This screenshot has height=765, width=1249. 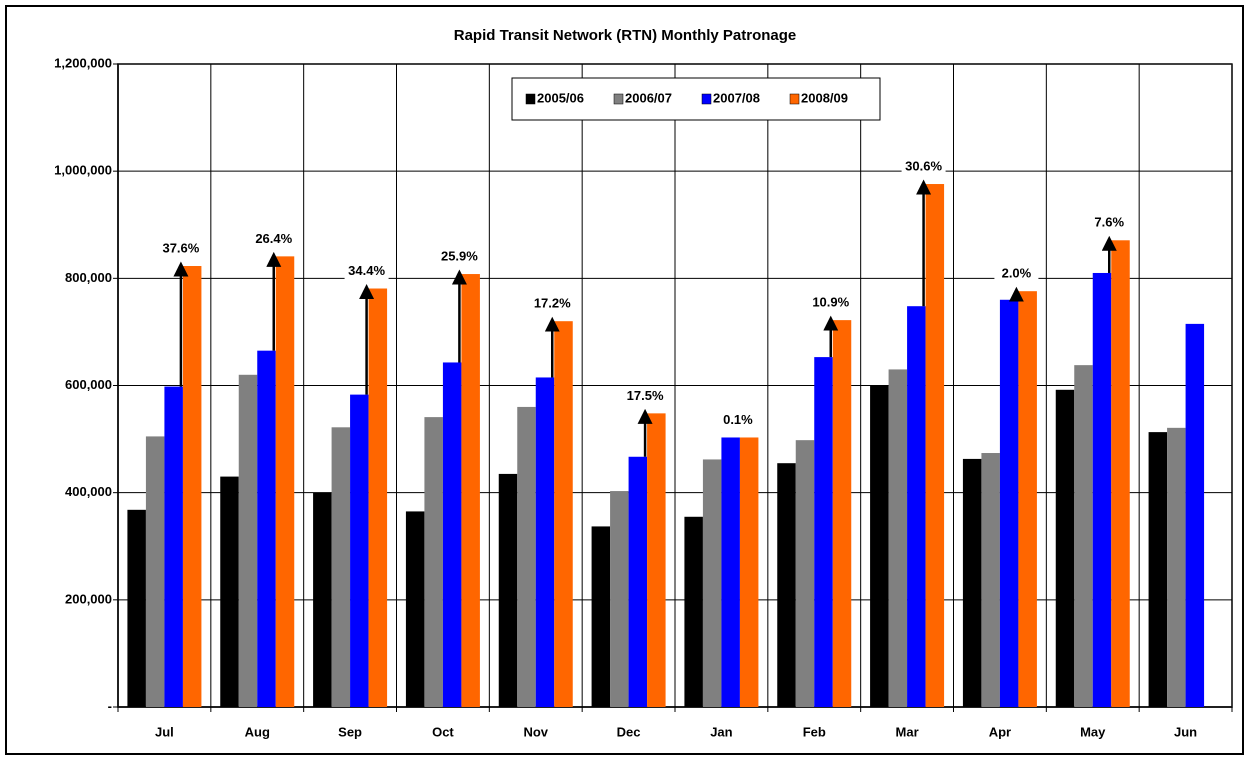 I want to click on growth-label: 34.4%, so click(x=366, y=270).